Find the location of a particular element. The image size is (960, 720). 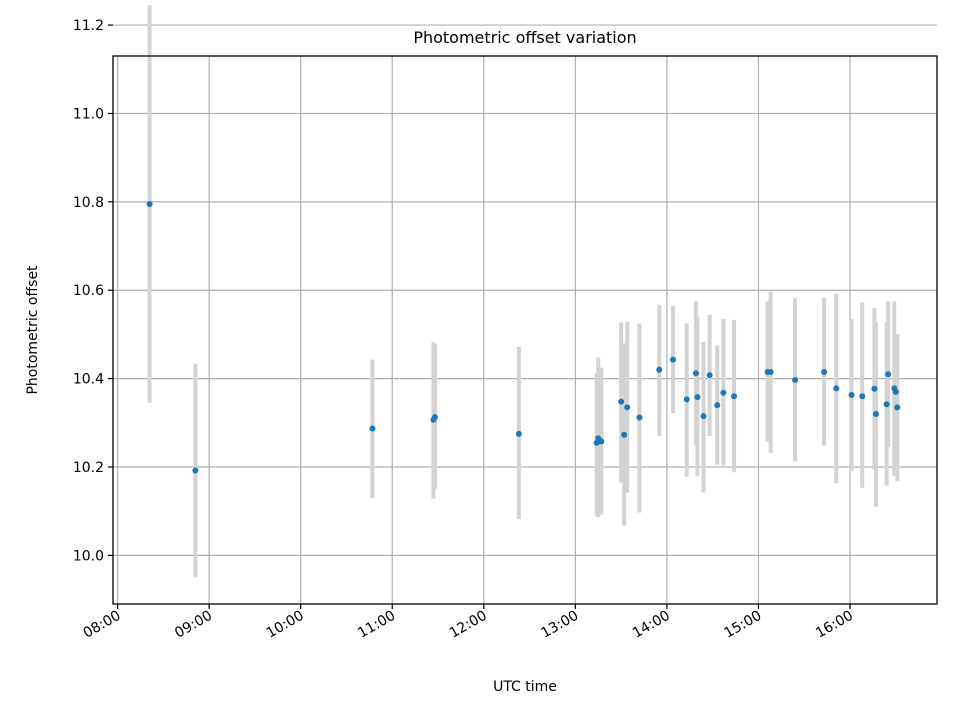

x-tick-label: 11:00 is located at coordinates (376, 625).